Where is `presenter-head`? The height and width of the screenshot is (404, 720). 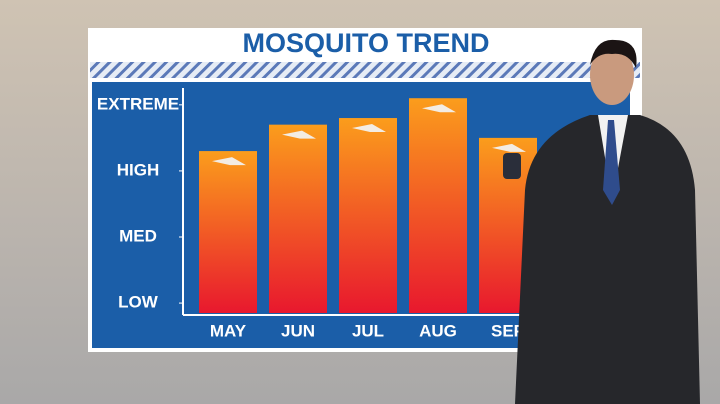 presenter-head is located at coordinates (612, 75).